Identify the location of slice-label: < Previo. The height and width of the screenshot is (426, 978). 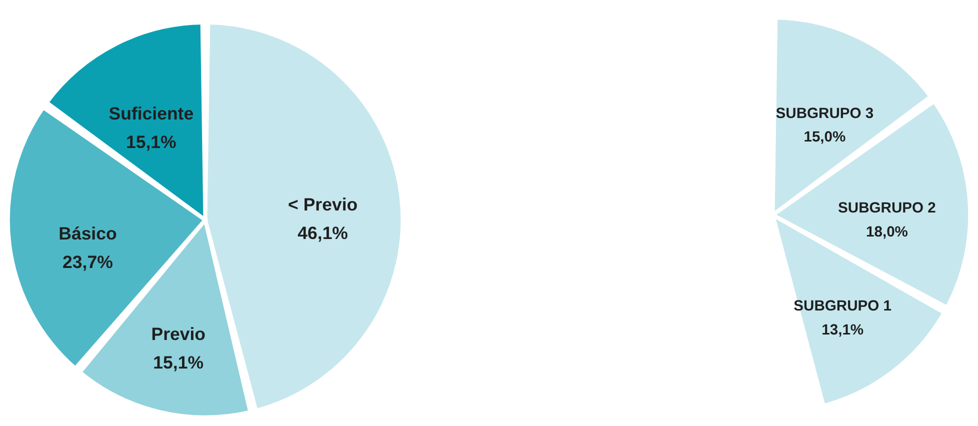
(323, 204).